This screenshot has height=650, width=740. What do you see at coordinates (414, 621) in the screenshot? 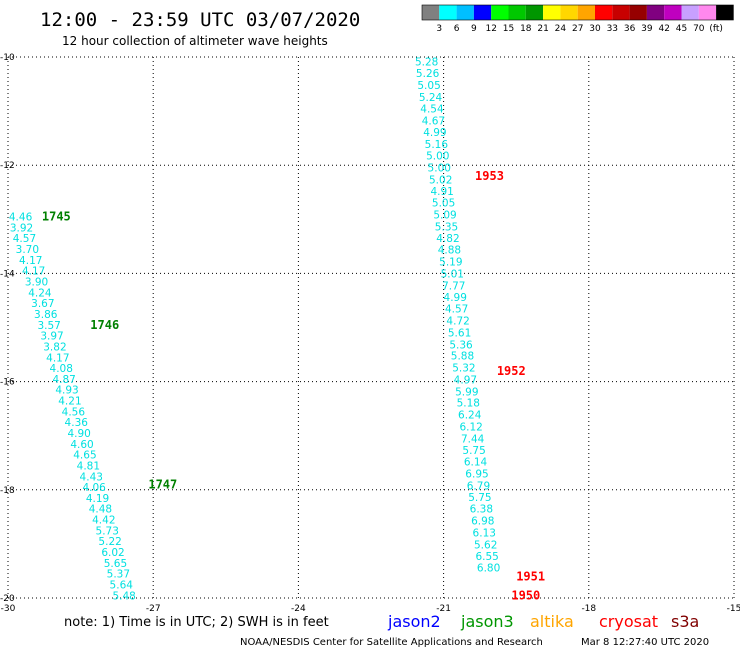
I see `satellite-legend-item: jason2` at bounding box center [414, 621].